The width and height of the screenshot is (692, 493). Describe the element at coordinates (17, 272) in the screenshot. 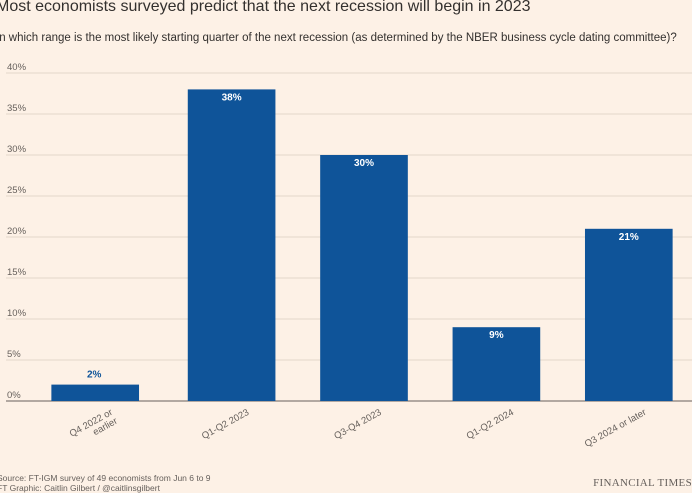

I see `y-tick-label: 15%` at that location.